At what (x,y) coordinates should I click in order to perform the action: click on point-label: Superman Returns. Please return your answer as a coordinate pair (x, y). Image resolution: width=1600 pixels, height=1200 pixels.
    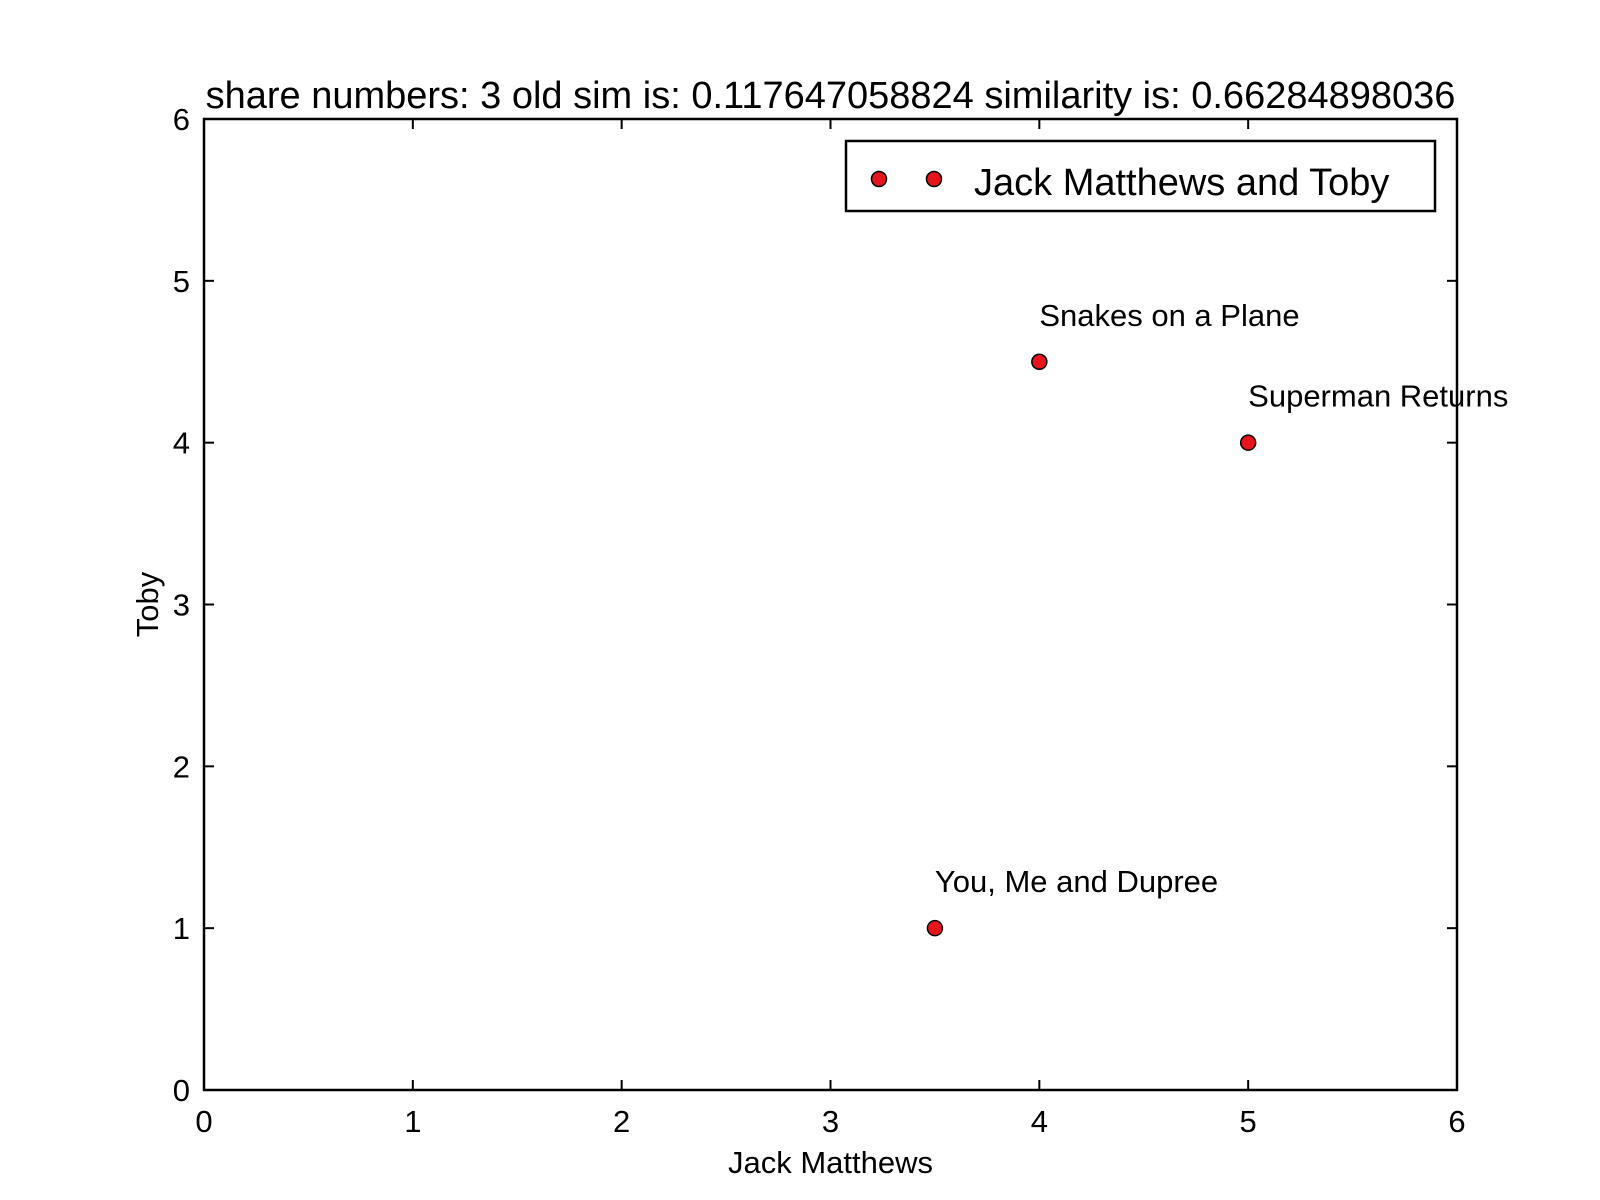
    Looking at the image, I should click on (1378, 396).